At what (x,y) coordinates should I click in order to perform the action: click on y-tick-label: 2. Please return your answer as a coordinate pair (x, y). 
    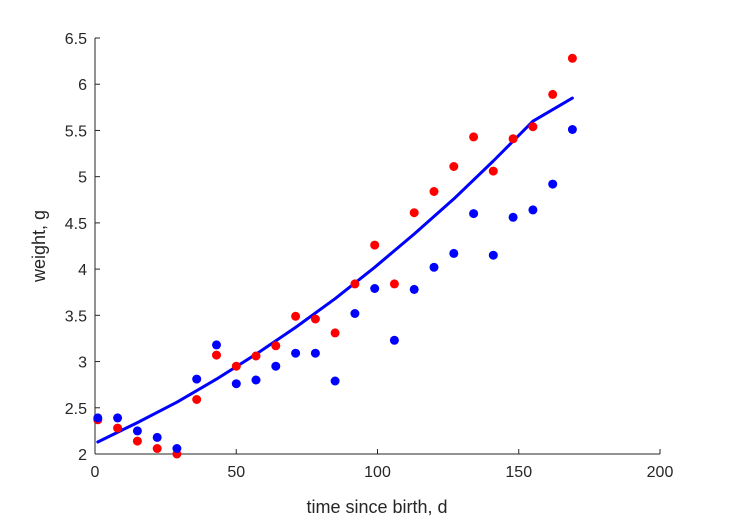
    Looking at the image, I should click on (82, 455).